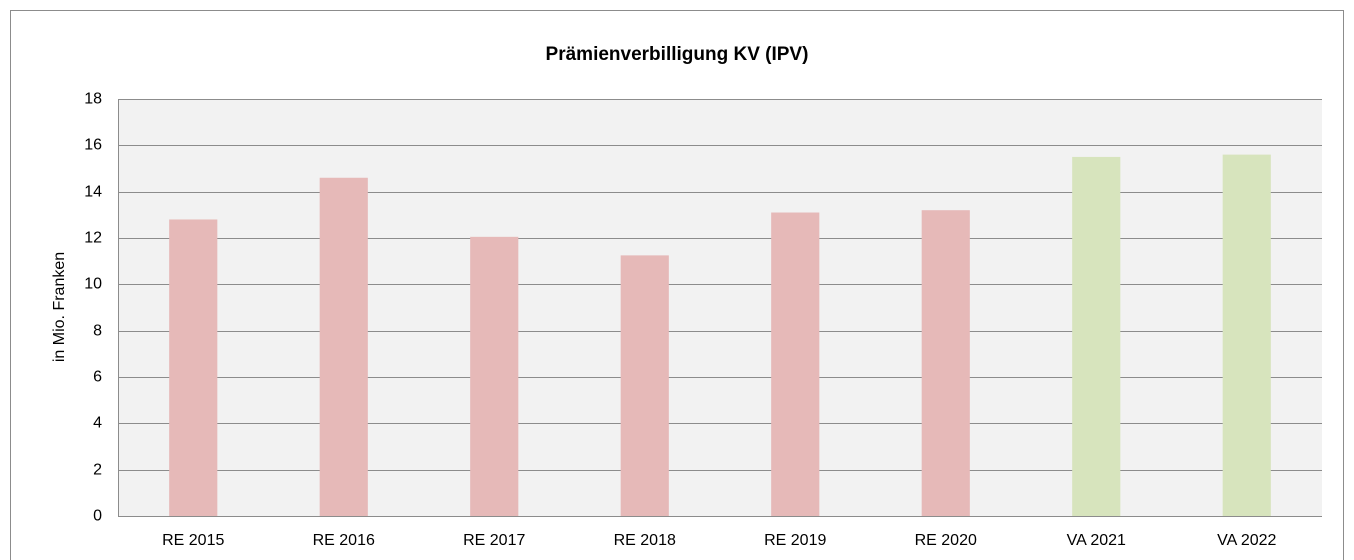 This screenshot has height=560, width=1354. Describe the element at coordinates (93, 99) in the screenshot. I see `y-tick-label: 18` at that location.